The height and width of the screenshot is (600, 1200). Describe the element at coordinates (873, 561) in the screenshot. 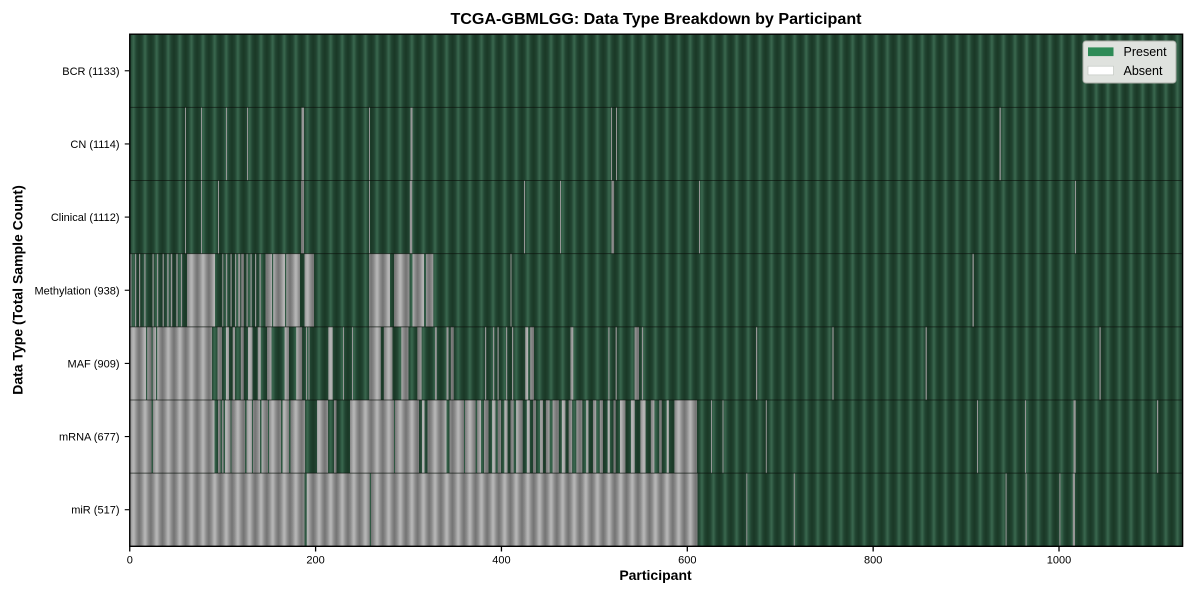

I see `svg-text: 800` at that location.